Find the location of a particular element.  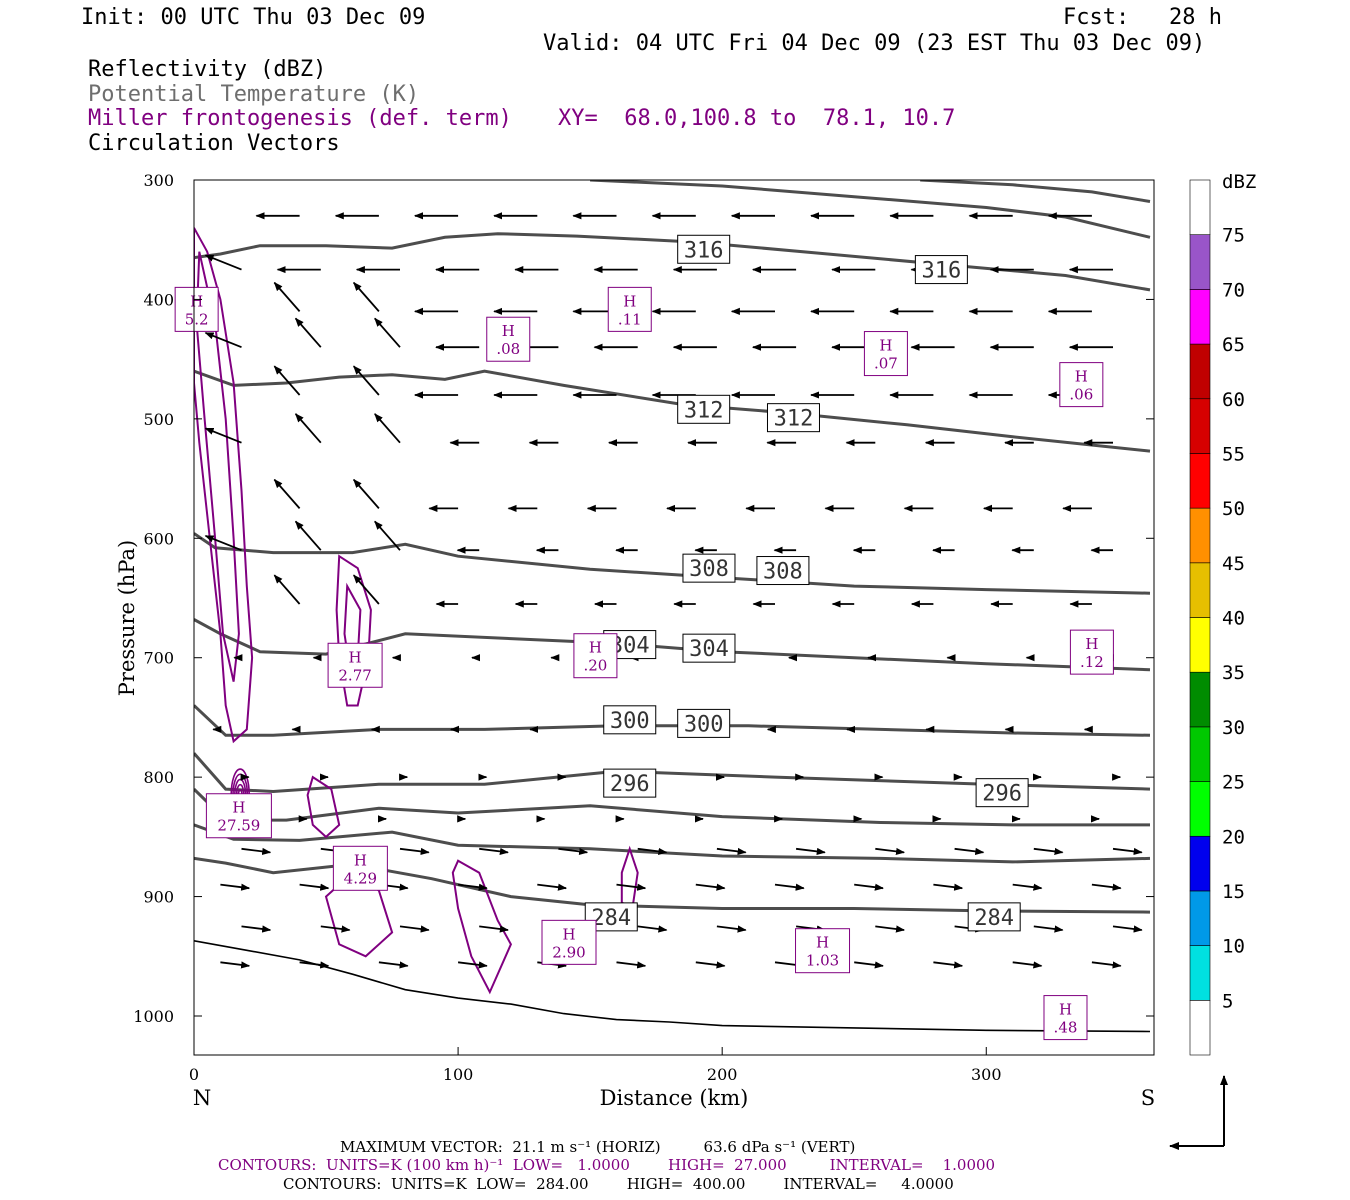

field-circulation-vectors: Circulation Vectors is located at coordinates (214, 143).